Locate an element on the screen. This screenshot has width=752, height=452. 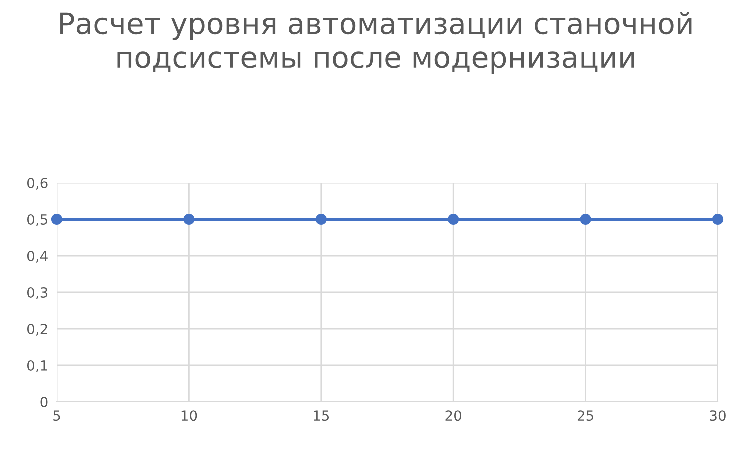
x-tick-label: 20 is located at coordinates (454, 416).